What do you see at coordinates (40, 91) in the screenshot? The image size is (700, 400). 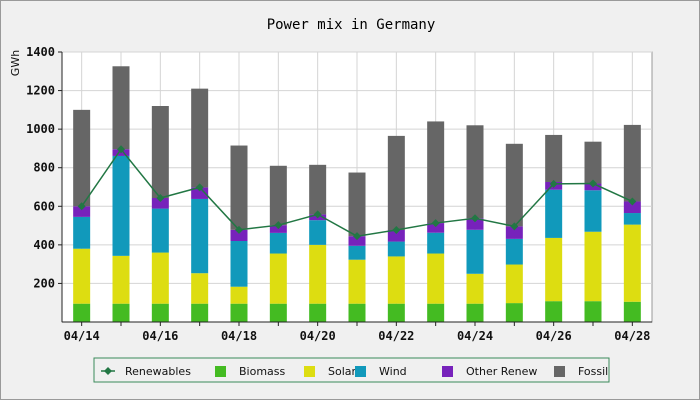 I see `y-tick-label: 1200` at bounding box center [40, 91].